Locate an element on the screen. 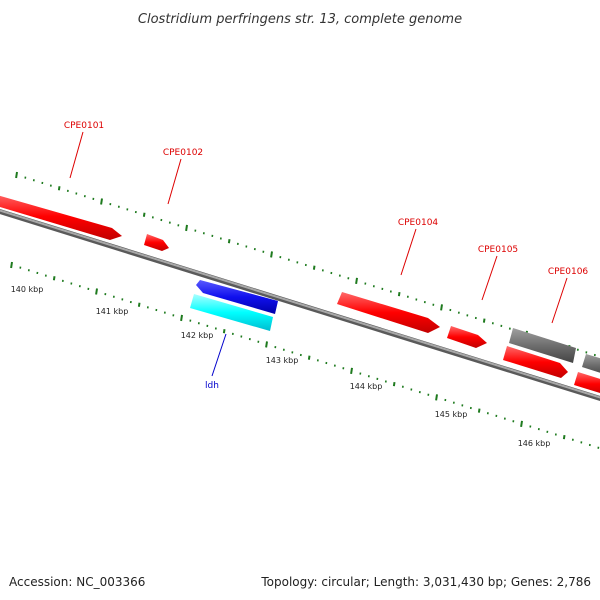 The image size is (600, 600). kbp-label-141: 141 kbp is located at coordinates (112, 311).